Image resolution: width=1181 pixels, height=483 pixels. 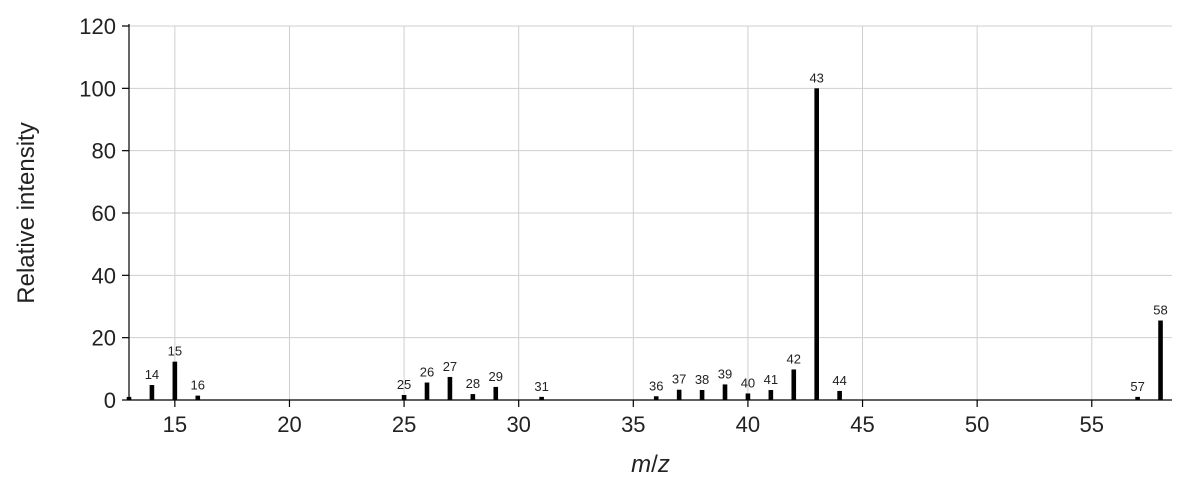 What do you see at coordinates (175, 424) in the screenshot?
I see `x-tick-label: 15` at bounding box center [175, 424].